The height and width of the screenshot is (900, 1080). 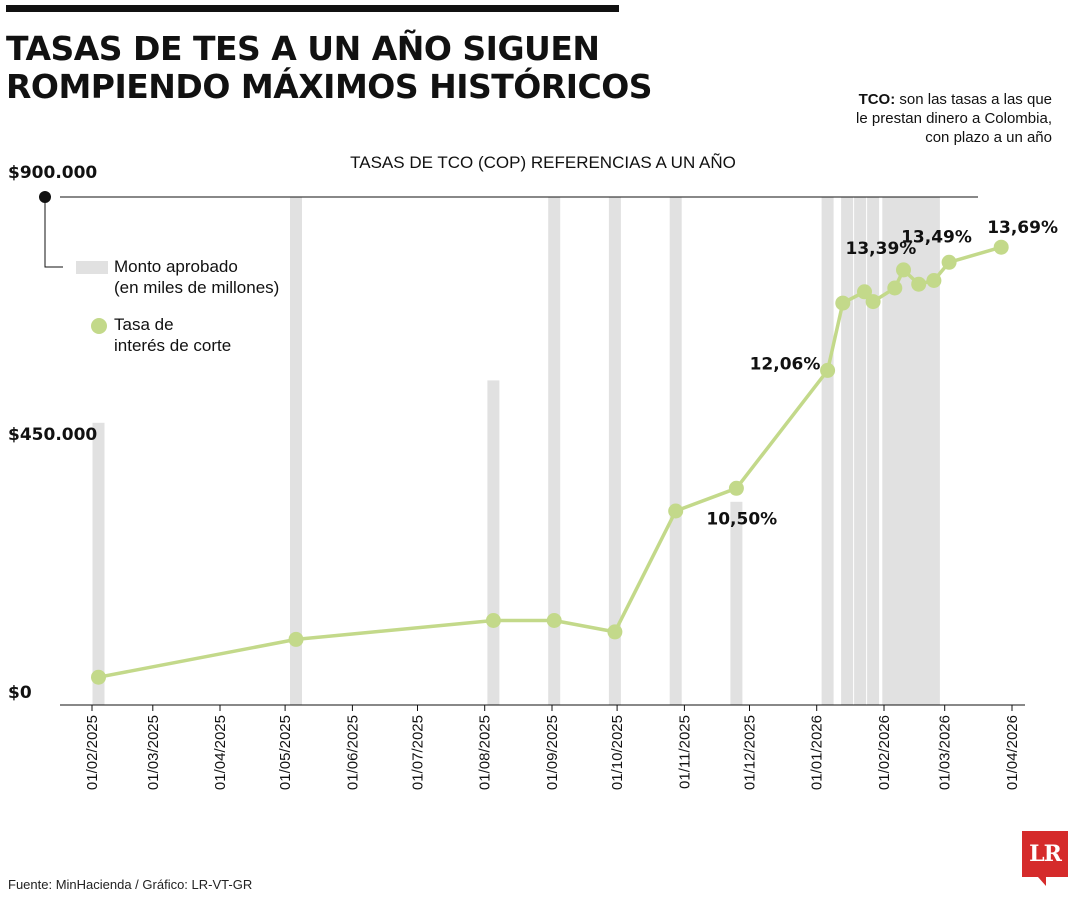 What do you see at coordinates (52, 435) in the screenshot?
I see `y-tick-450000: $450.000` at bounding box center [52, 435].